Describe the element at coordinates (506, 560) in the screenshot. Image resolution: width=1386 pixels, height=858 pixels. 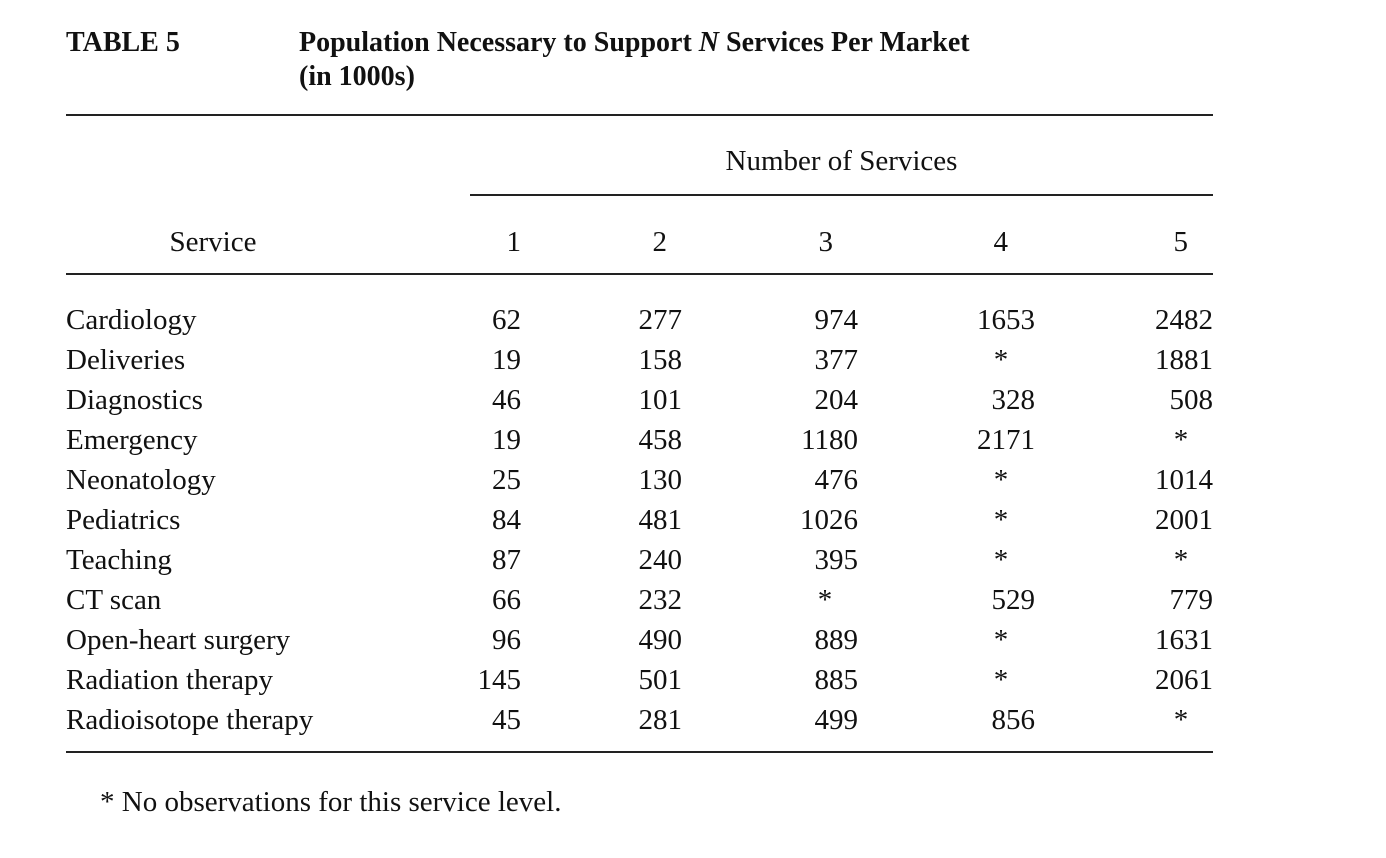
I see `value-cell-1: 87` at that location.